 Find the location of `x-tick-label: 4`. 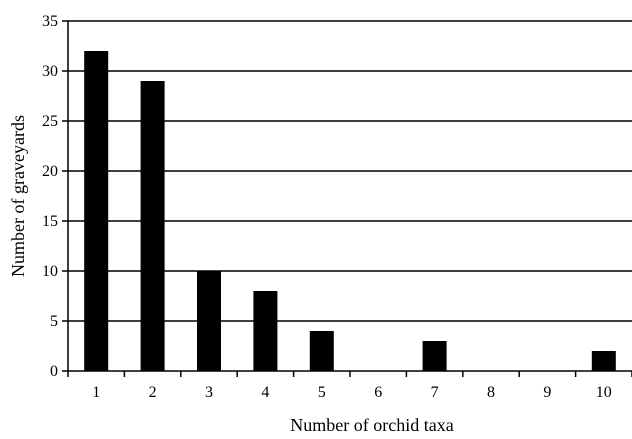

x-tick-label: 4 is located at coordinates (265, 392).